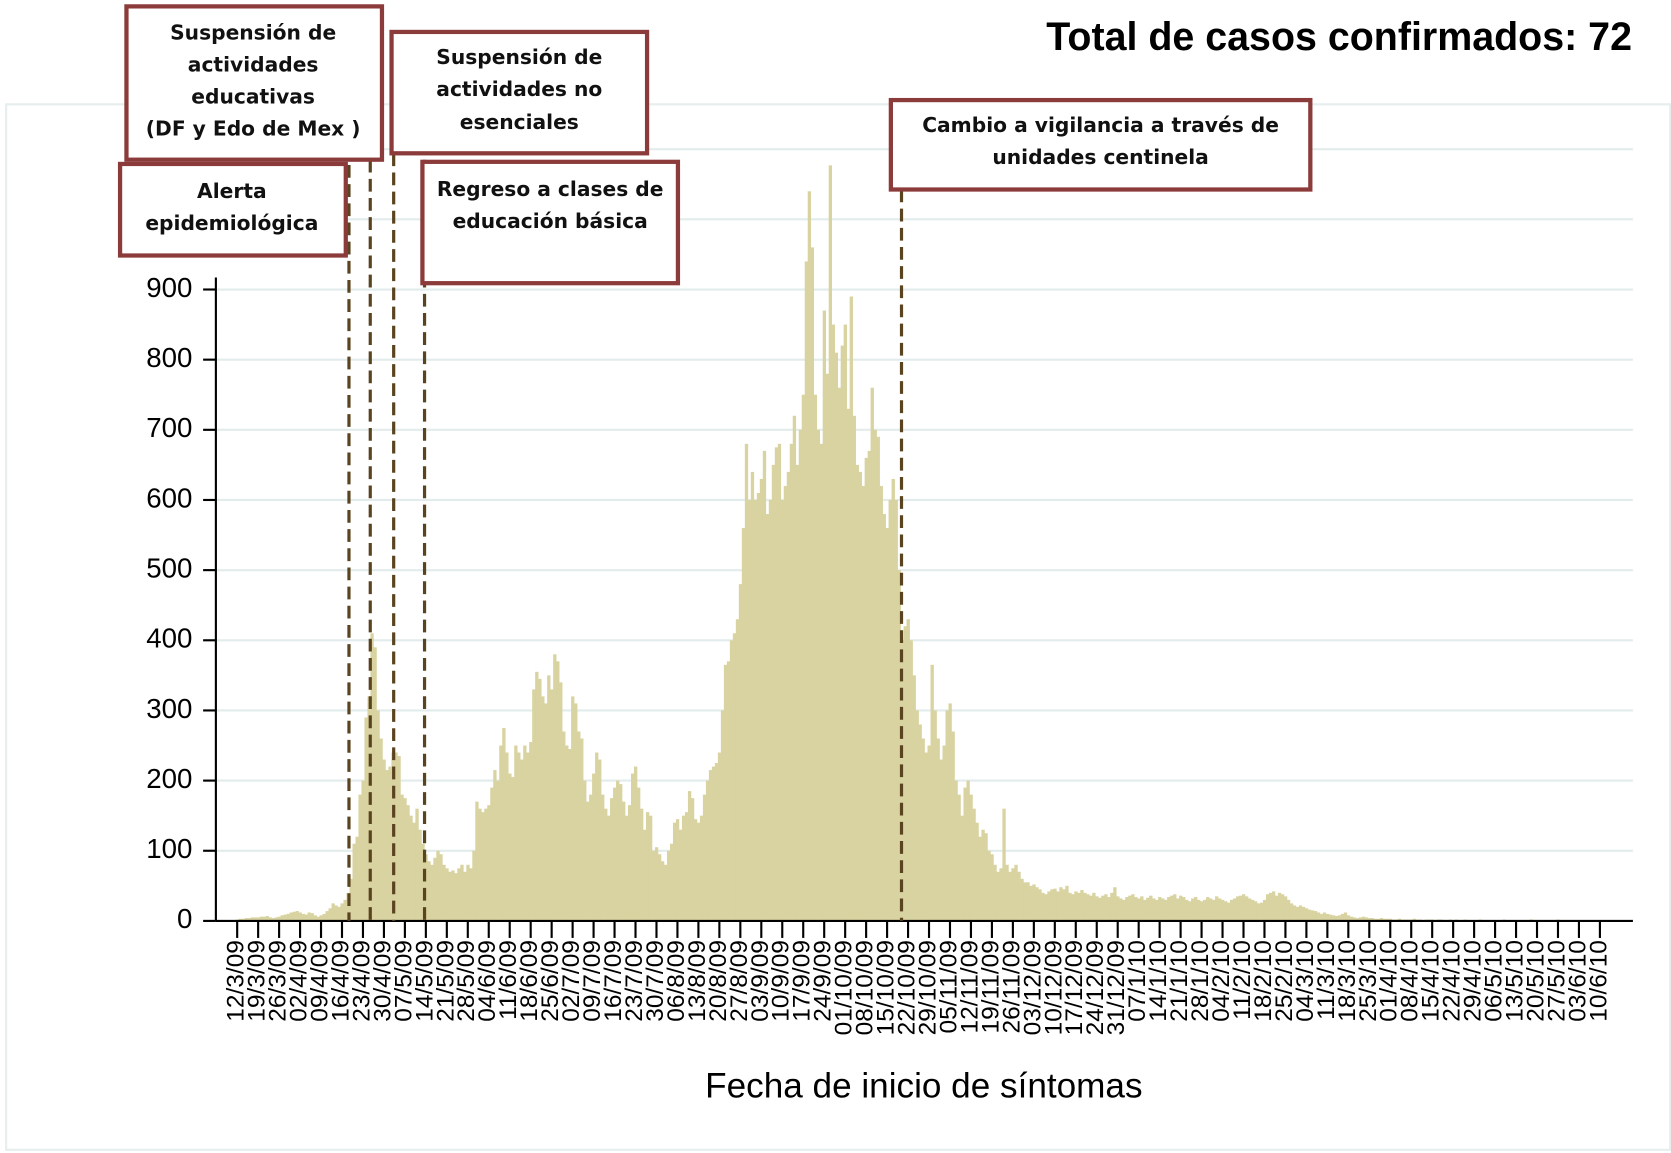  I want to click on x-tick-label: 29/4/10, so click(1473, 981).